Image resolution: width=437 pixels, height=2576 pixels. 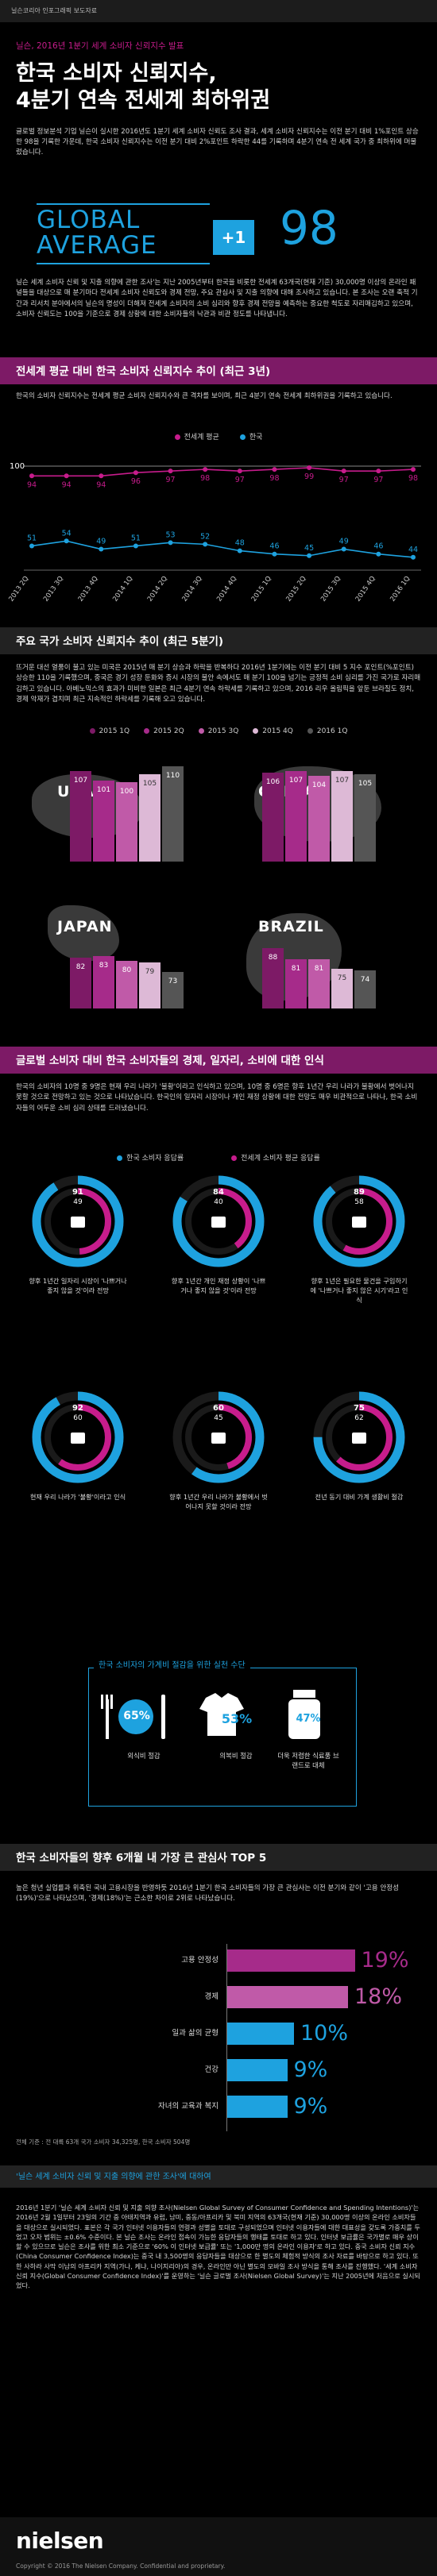 What do you see at coordinates (88, 589) in the screenshot?
I see `x-tick-label: 2013 4Q` at bounding box center [88, 589].